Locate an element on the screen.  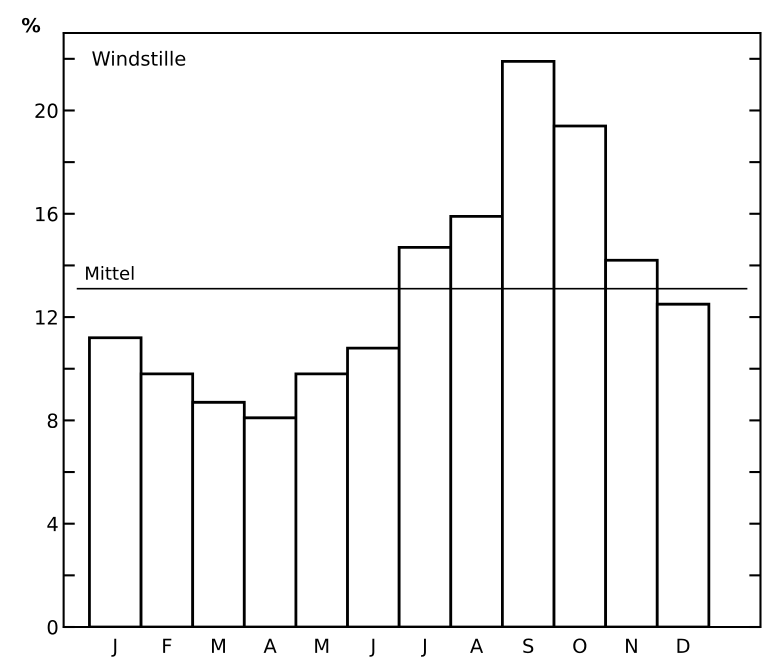
y-tick-label: 0 is located at coordinates (53, 627).